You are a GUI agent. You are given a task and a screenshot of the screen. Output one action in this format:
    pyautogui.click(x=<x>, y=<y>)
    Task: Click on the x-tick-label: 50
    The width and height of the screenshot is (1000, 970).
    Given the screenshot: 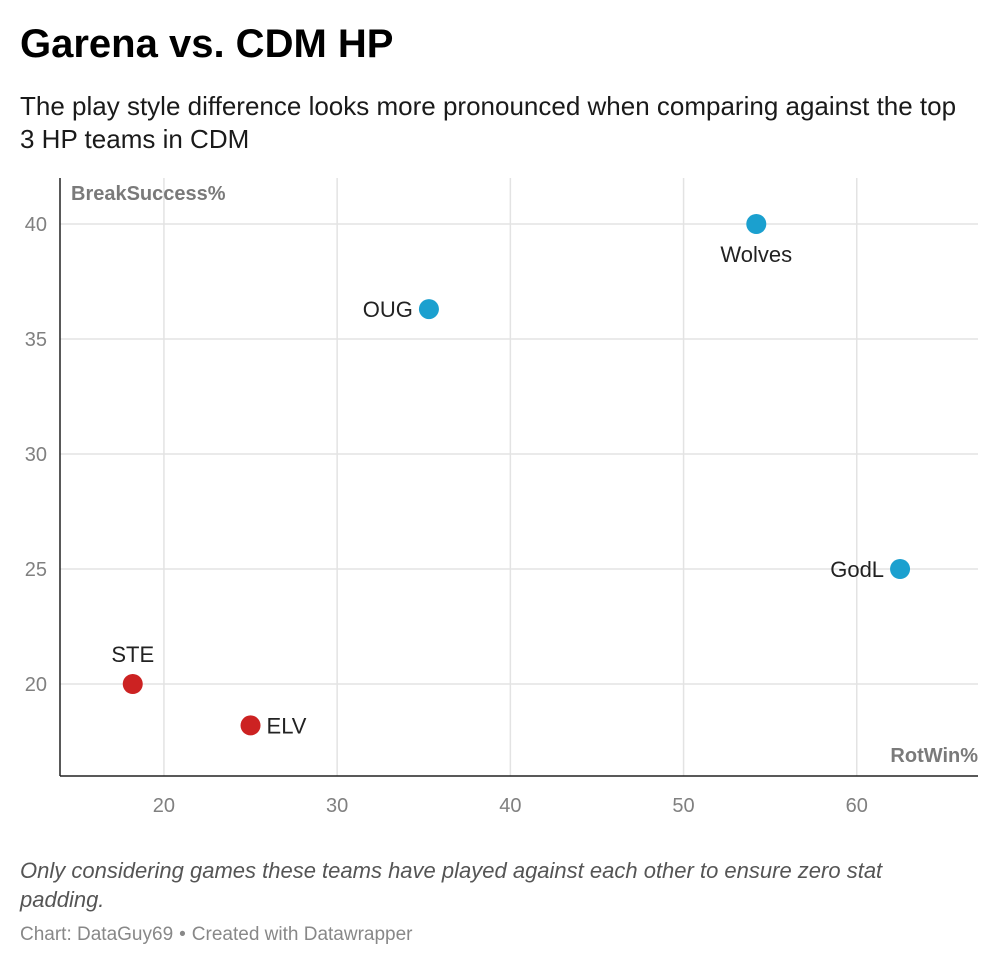 What is the action you would take?
    pyautogui.click(x=683, y=806)
    